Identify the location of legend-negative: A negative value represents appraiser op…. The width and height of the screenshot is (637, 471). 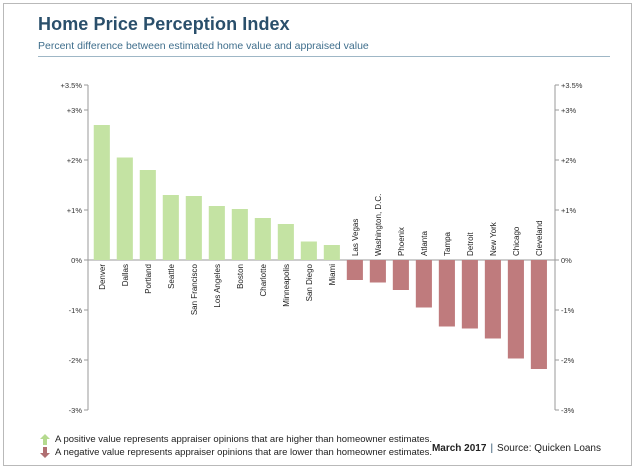
(236, 452).